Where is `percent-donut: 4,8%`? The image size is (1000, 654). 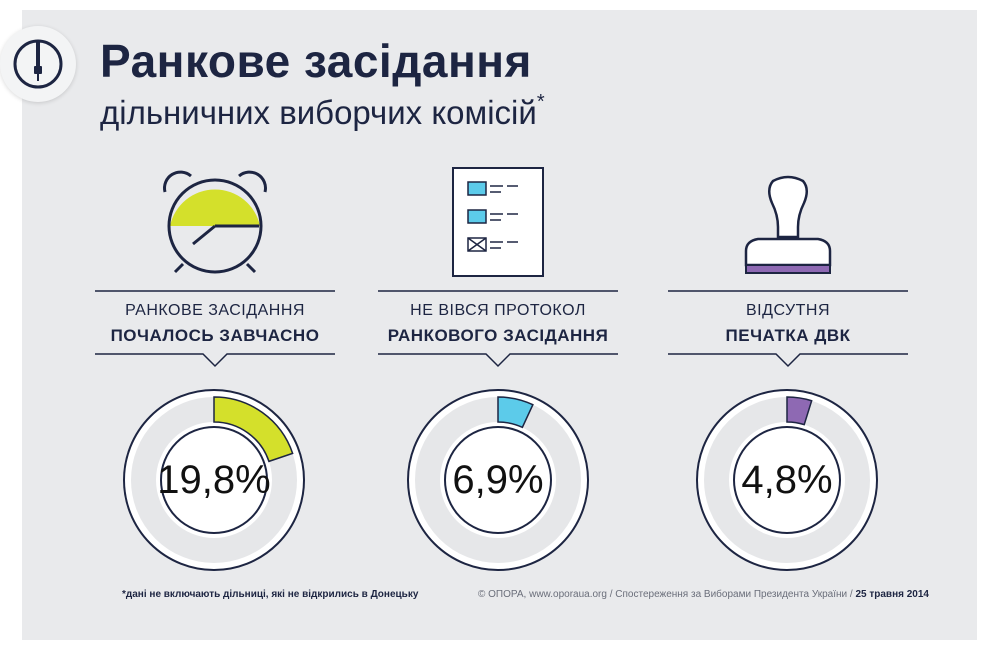 percent-donut: 4,8% is located at coordinates (787, 480).